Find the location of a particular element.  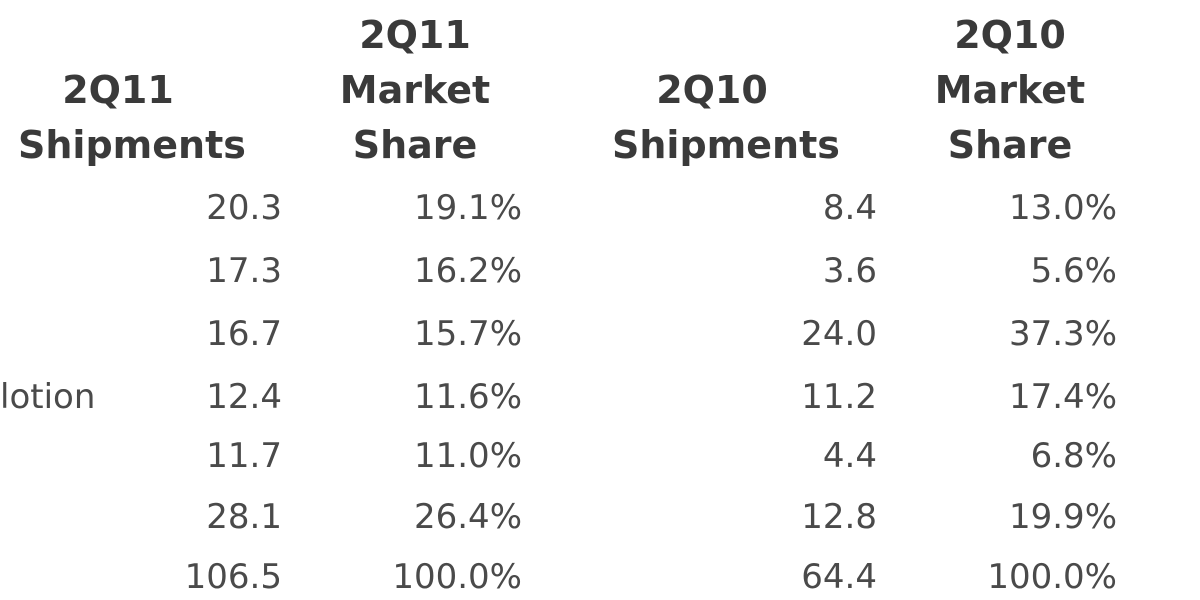

cell-2q10-shipments: 3.6 is located at coordinates (849, 271).